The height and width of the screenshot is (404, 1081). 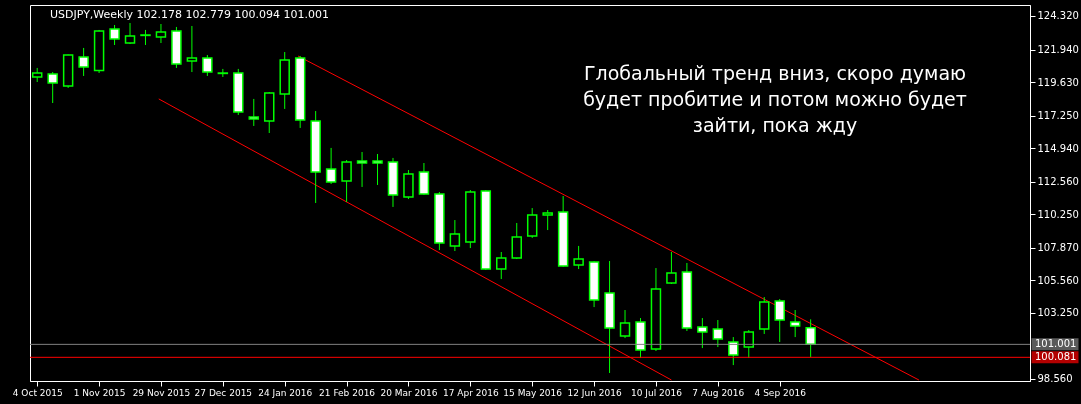 I want to click on chart-title: USDJPY,Weekly 102.178 102.779 100.094 101.001, so click(x=189, y=14).